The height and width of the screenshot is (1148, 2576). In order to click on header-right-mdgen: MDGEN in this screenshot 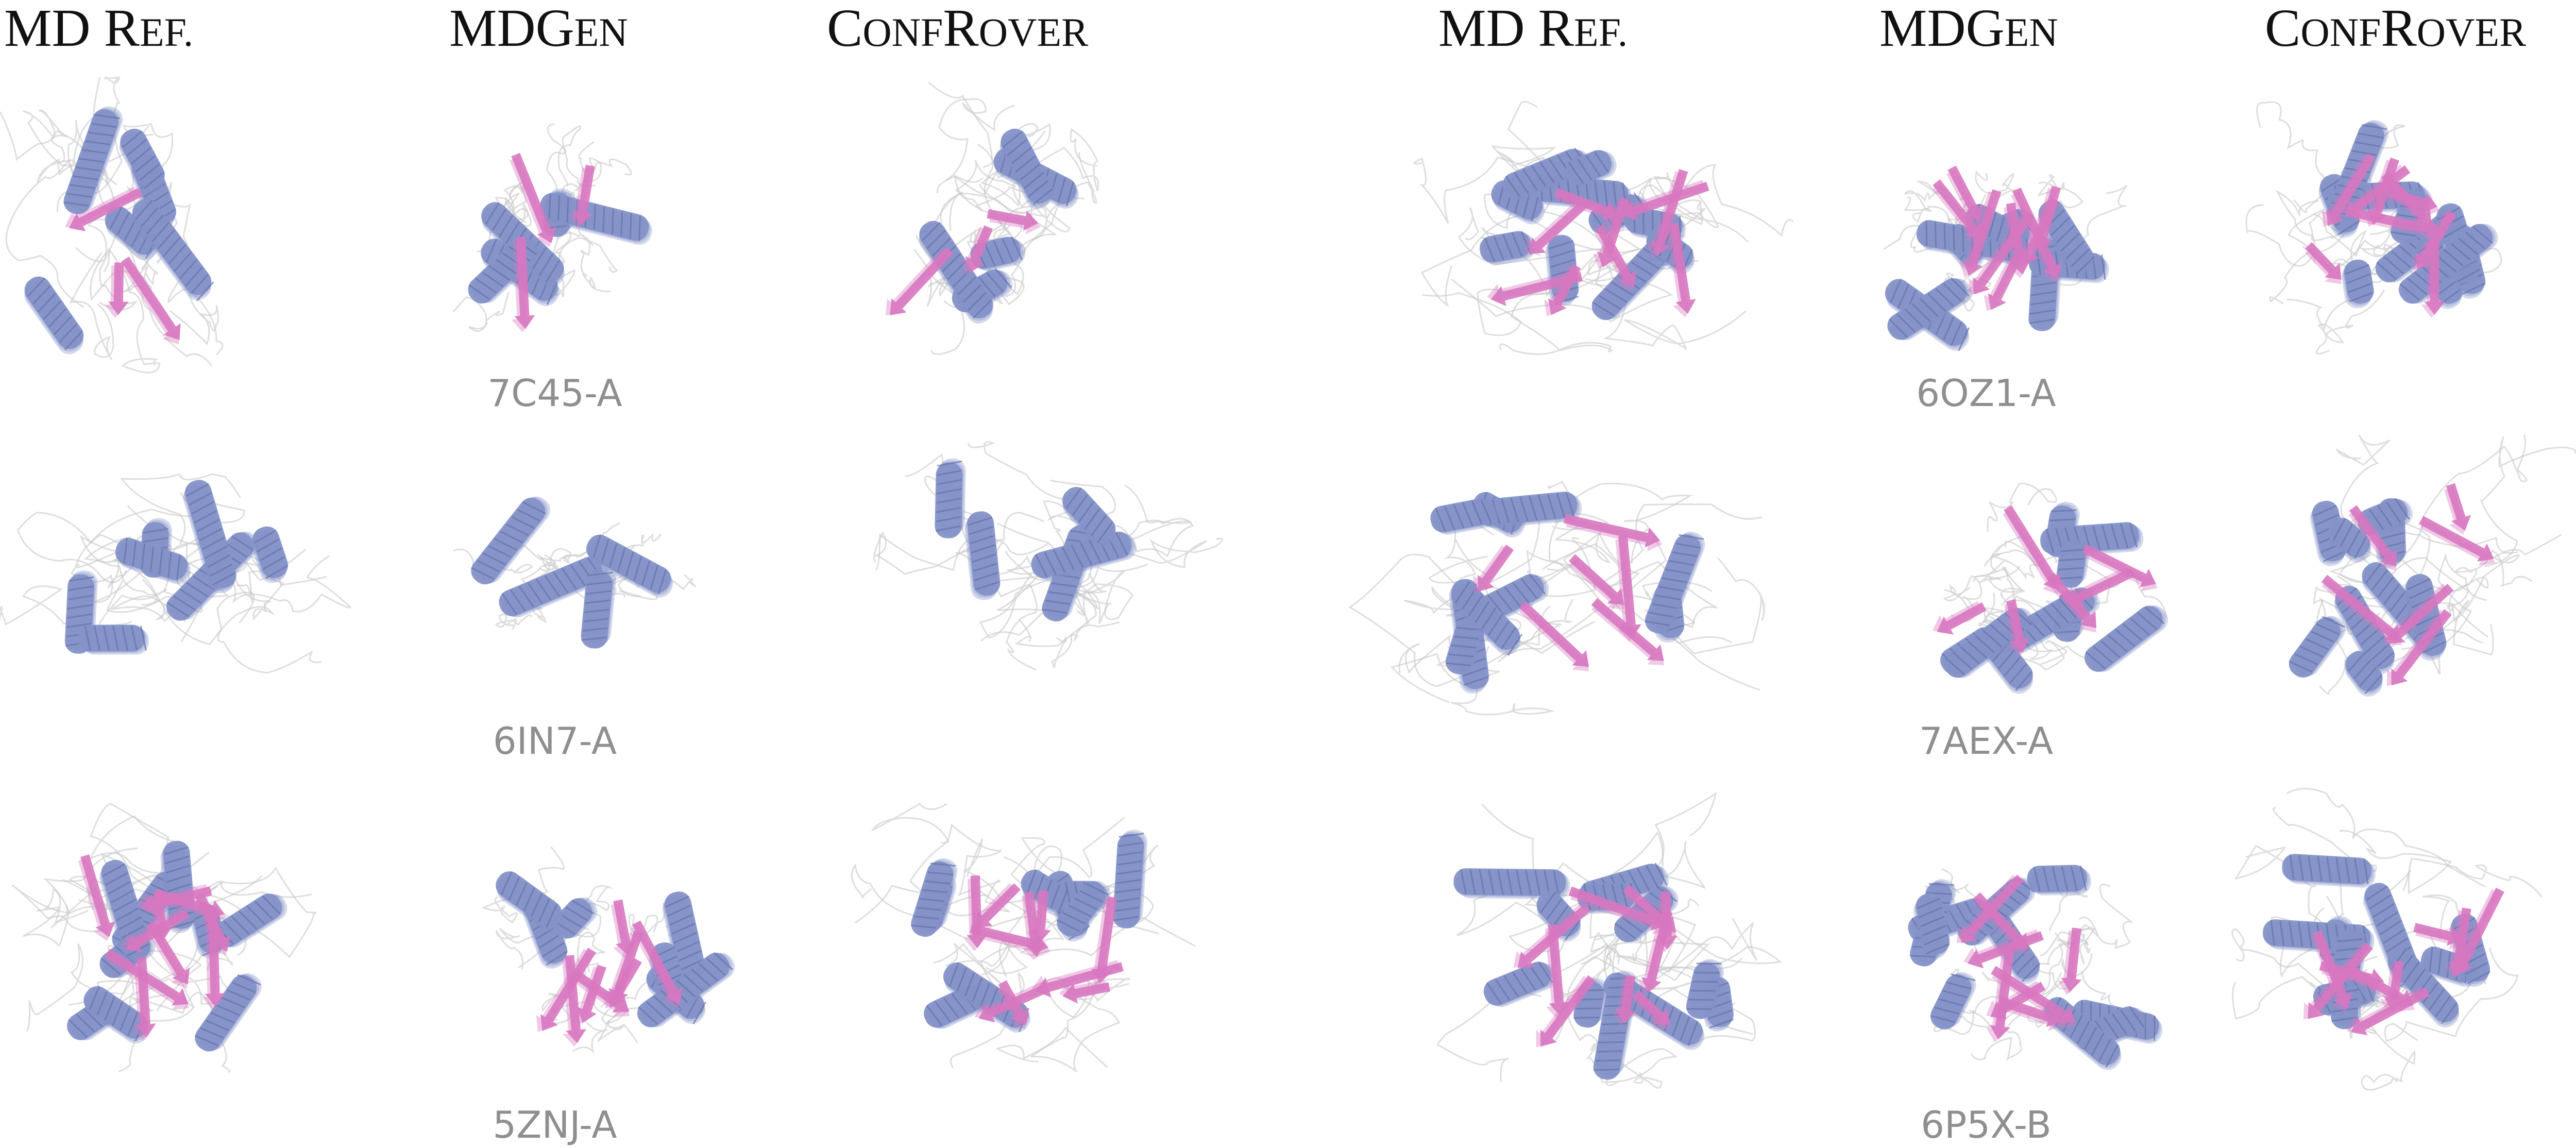, I will do `click(1968, 28)`.